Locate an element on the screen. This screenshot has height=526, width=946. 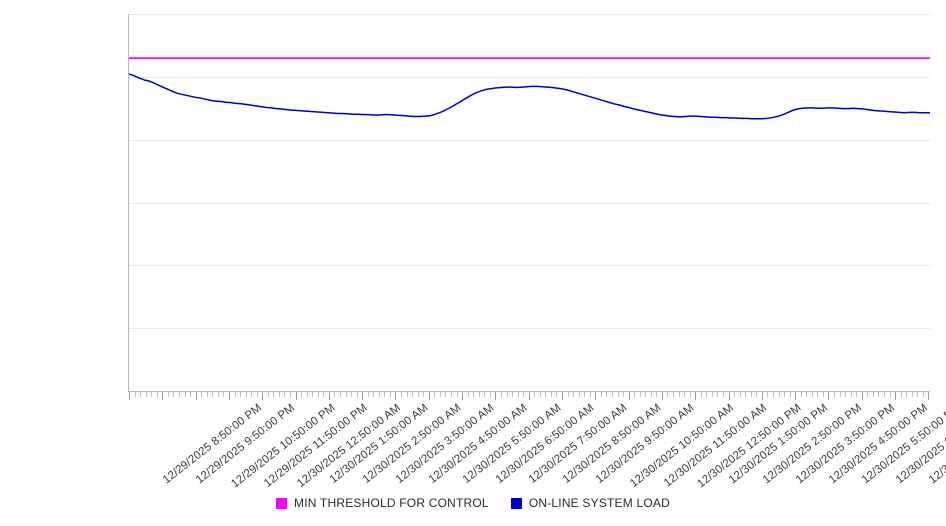
legend-item: MIN THRESHOLD FOR CONTROL is located at coordinates (382, 503).